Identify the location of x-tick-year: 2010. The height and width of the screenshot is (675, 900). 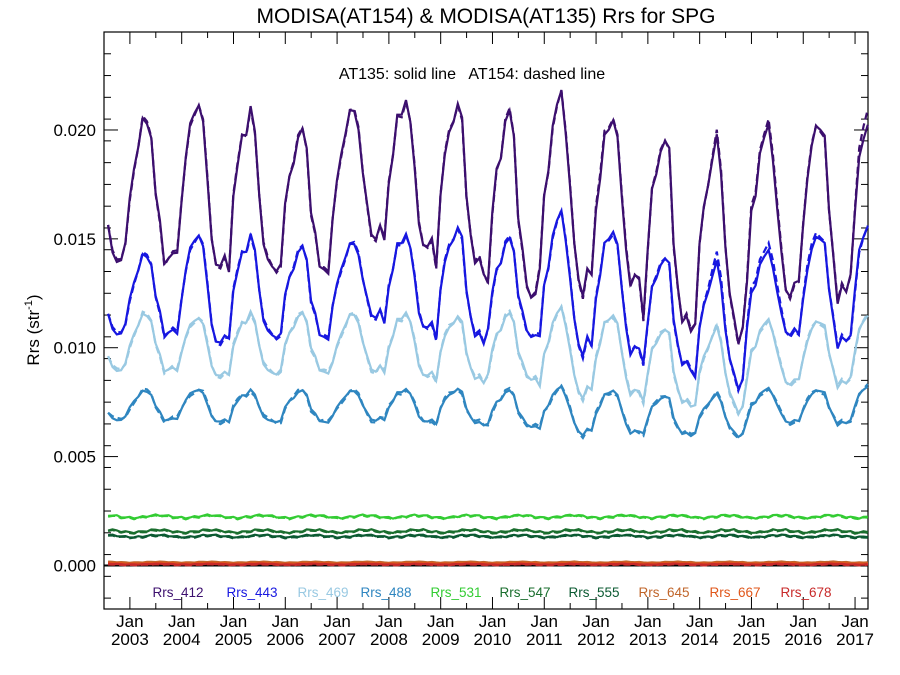
(493, 639).